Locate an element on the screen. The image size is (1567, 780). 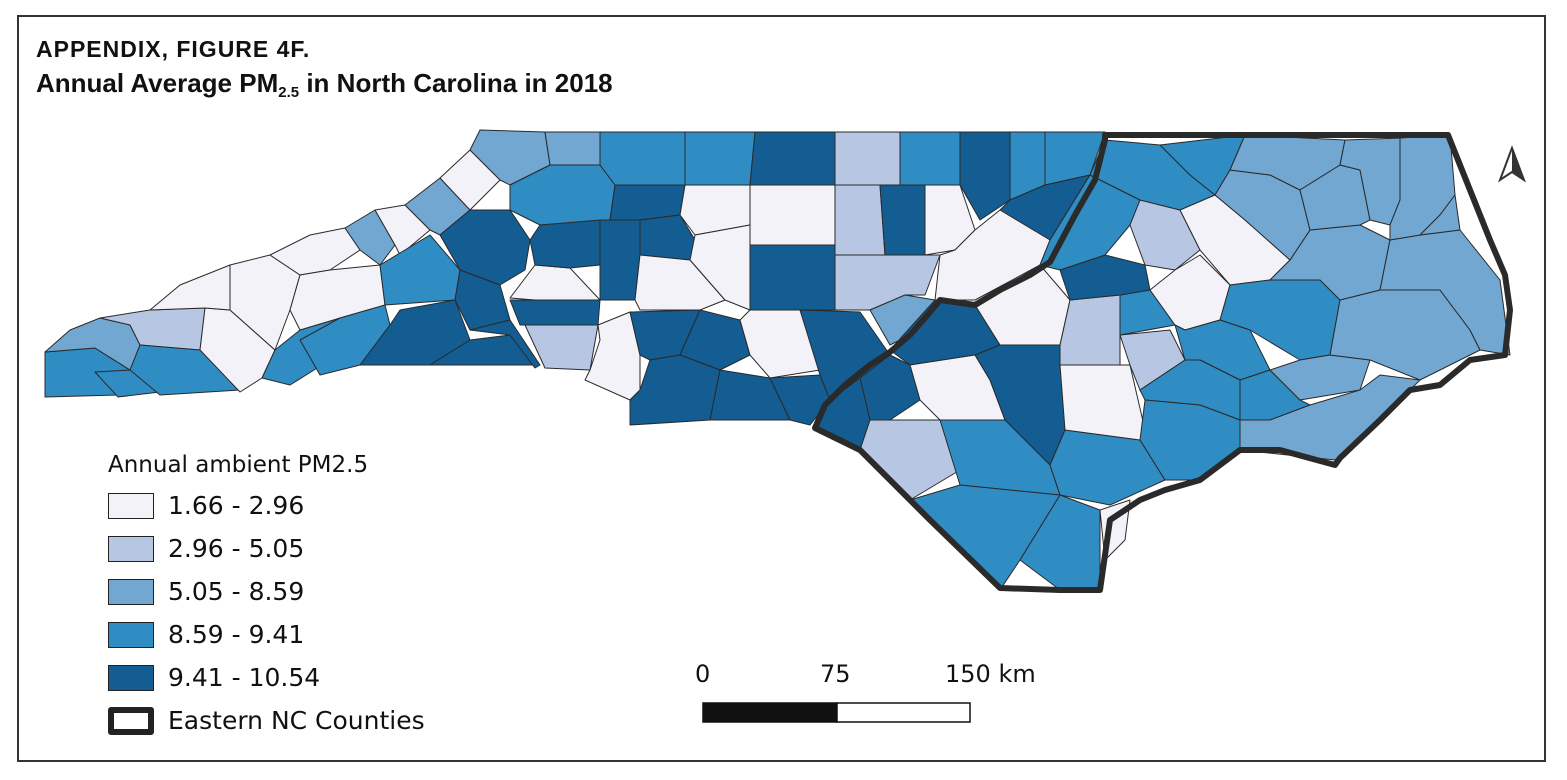
legend-label: 9.41 - 10.54 is located at coordinates (244, 677).